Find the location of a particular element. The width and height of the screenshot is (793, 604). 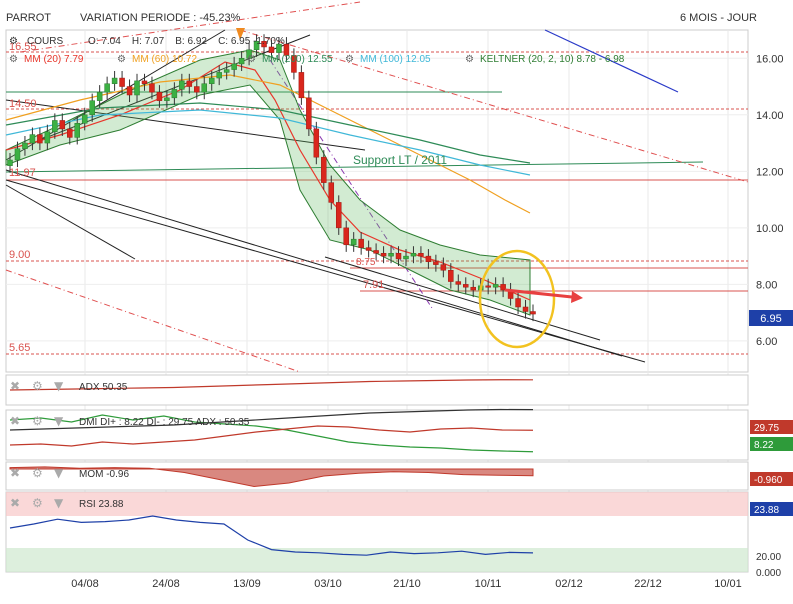

panel-label: DMI DI+ : 8.22 DI- : 29.75 ADX : 50.35 is located at coordinates (164, 422).